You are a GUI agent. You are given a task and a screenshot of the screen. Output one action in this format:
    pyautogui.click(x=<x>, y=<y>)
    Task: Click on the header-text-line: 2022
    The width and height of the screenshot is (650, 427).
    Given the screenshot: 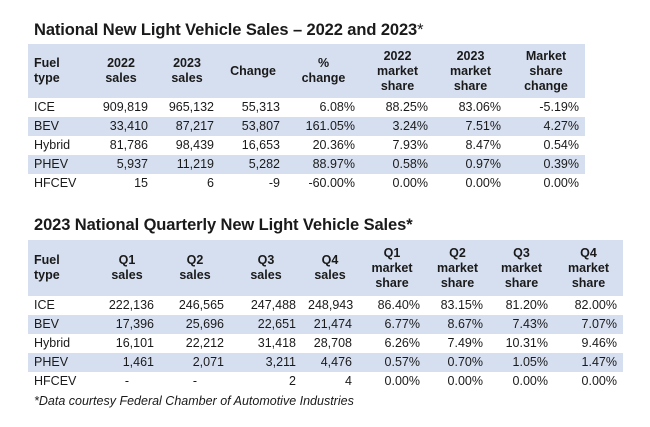 What is the action you would take?
    pyautogui.click(x=397, y=55)
    